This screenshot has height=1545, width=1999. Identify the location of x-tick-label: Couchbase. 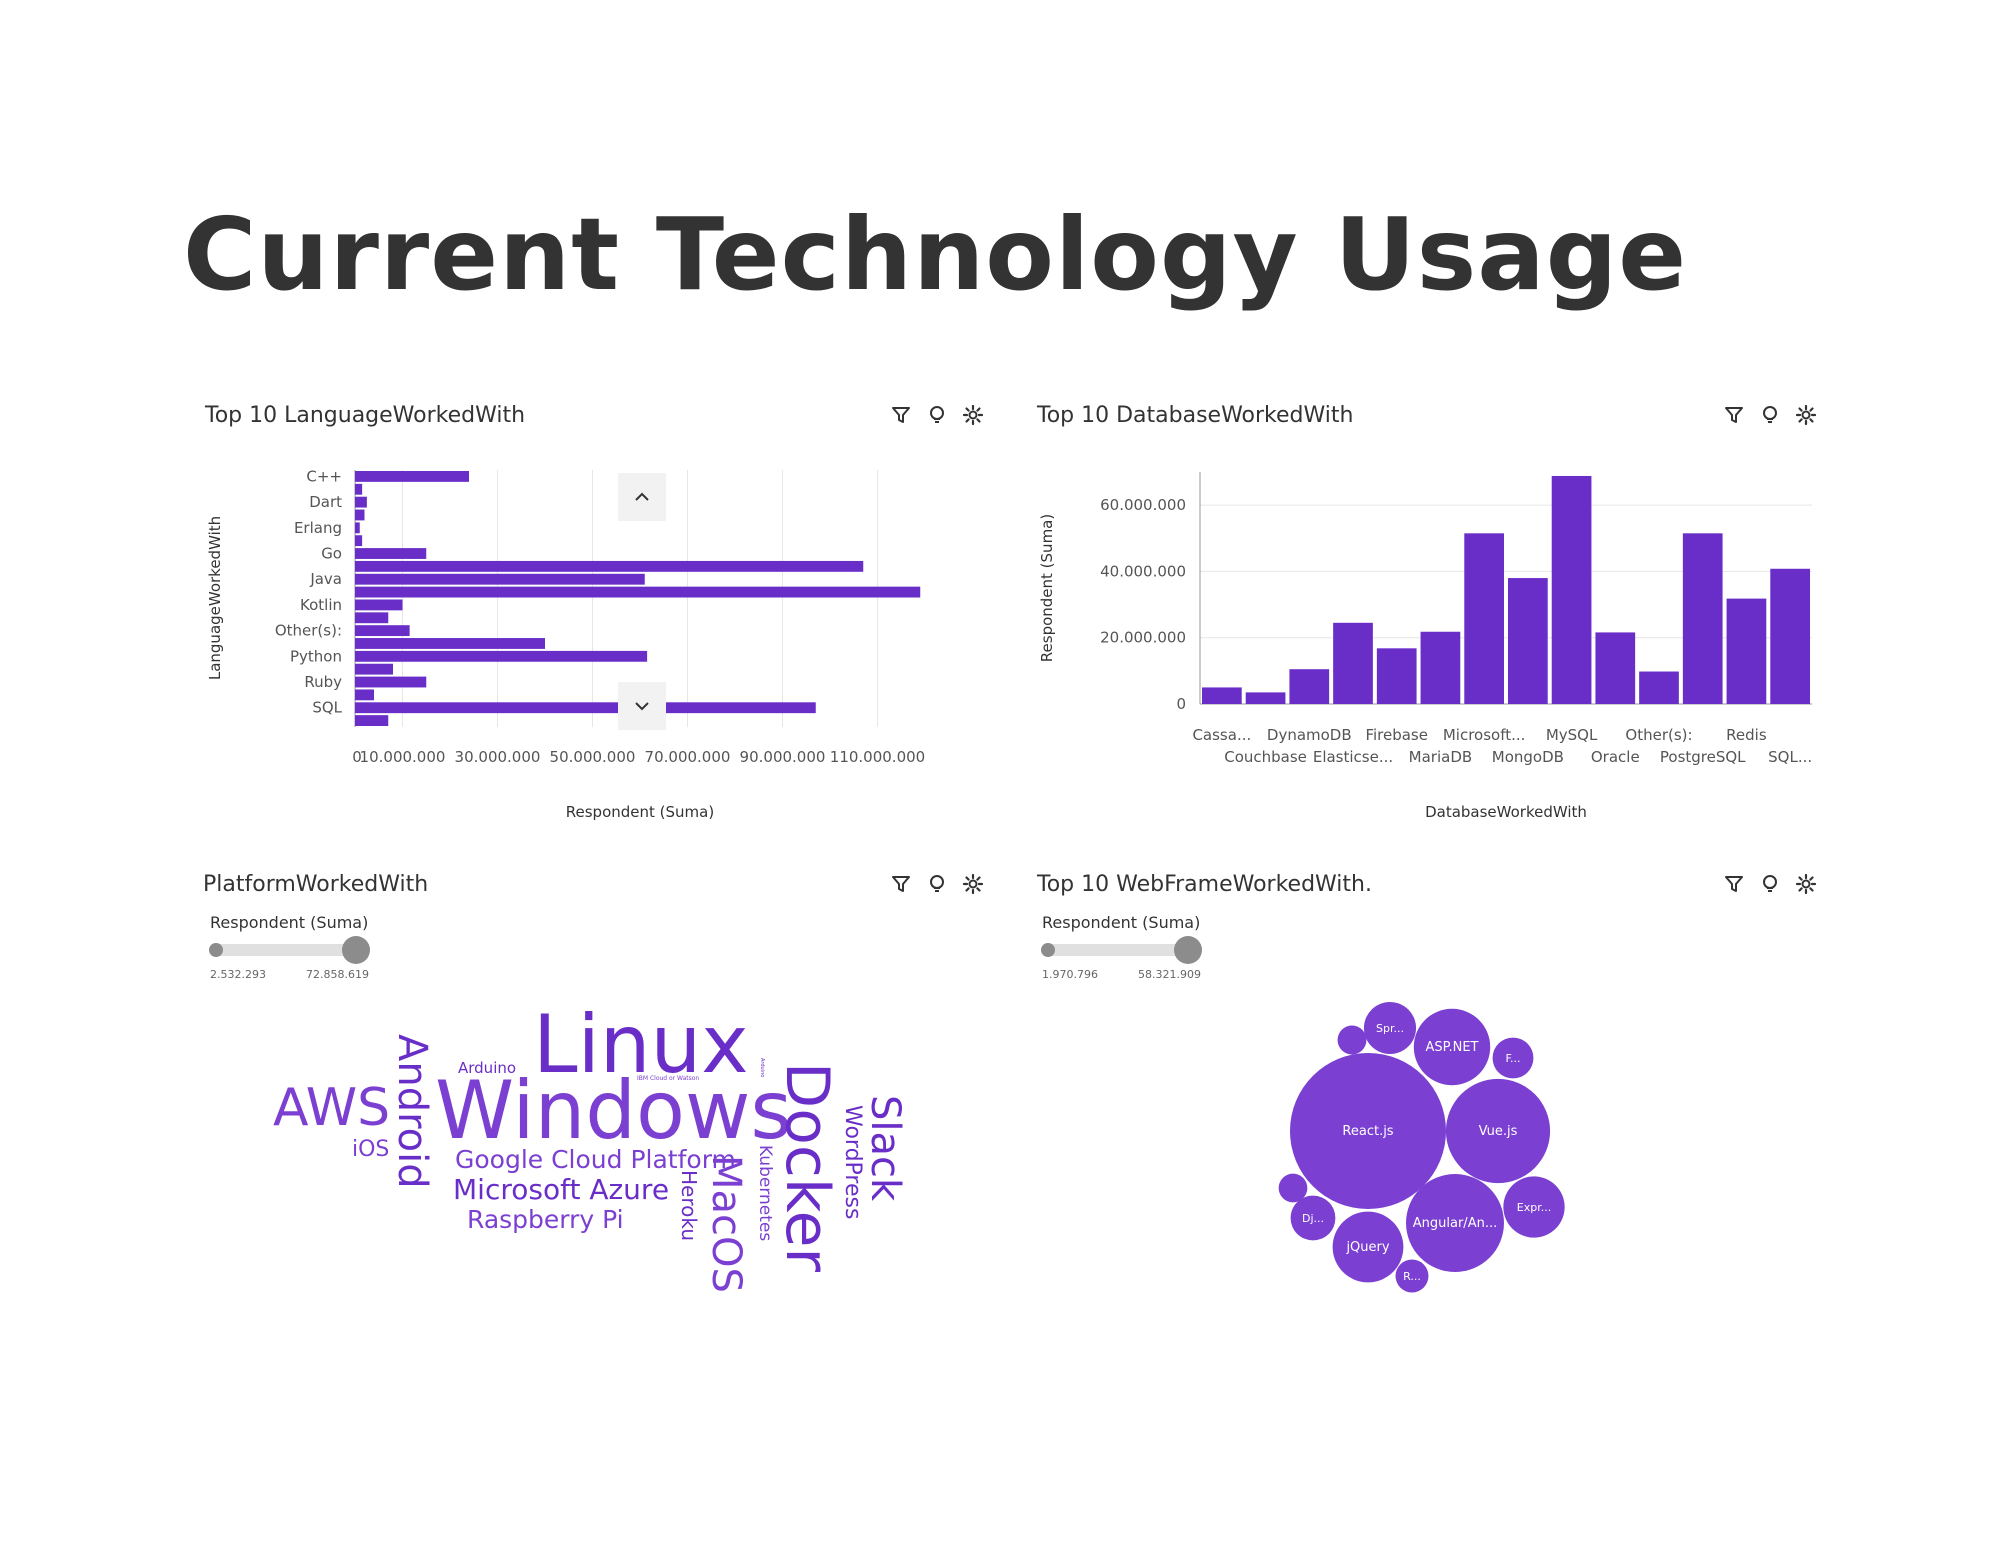
(1265, 757).